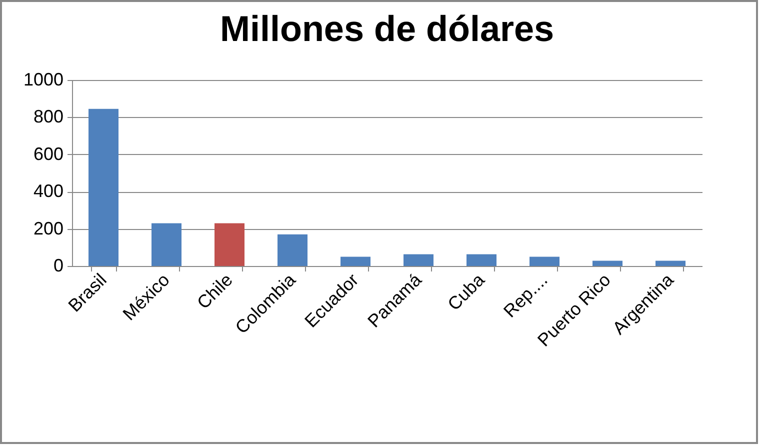  What do you see at coordinates (48, 154) in the screenshot?
I see `y-tick-label: 600` at bounding box center [48, 154].